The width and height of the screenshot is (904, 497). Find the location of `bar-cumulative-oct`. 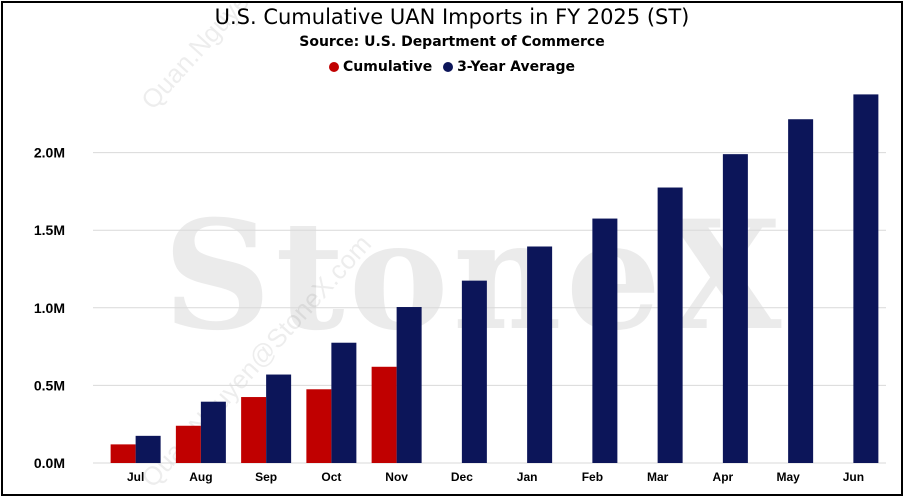

bar-cumulative-oct is located at coordinates (319, 426).